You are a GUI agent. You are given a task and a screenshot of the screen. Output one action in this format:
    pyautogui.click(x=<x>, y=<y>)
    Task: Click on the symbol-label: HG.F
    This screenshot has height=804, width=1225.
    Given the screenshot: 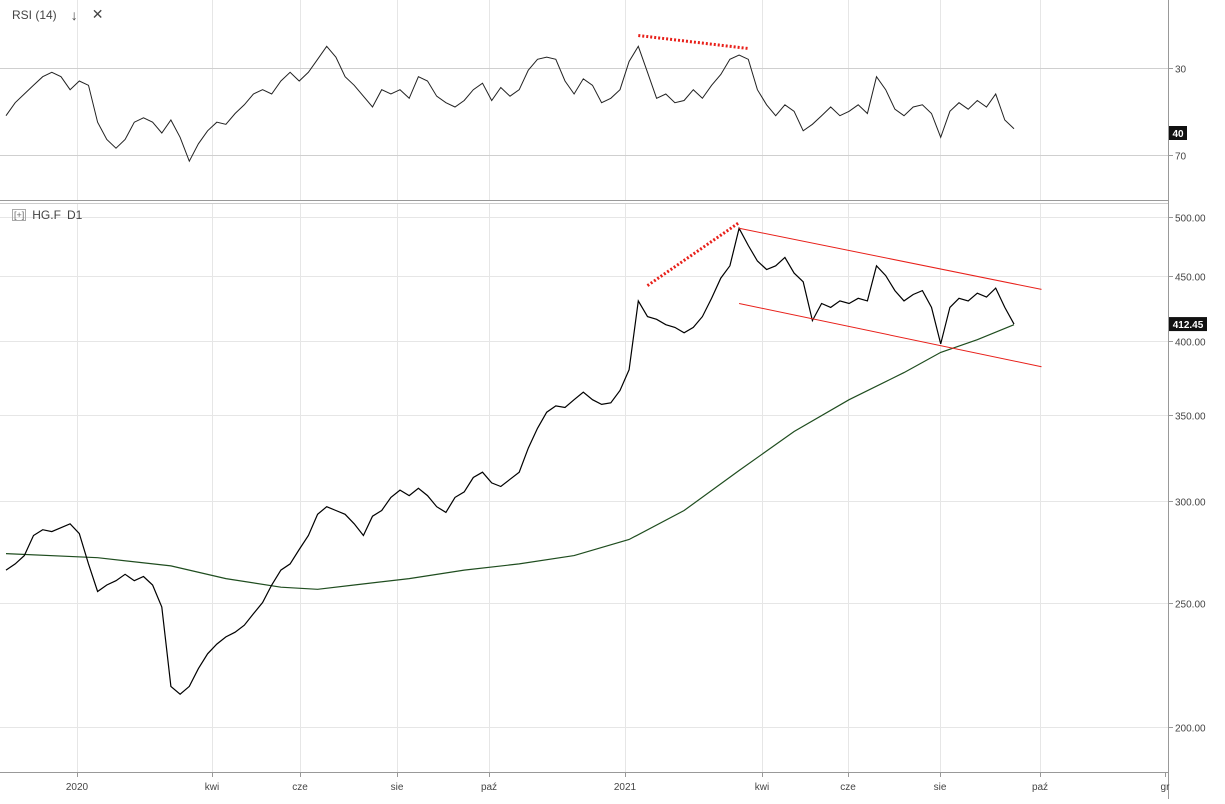 What is the action you would take?
    pyautogui.click(x=46, y=215)
    